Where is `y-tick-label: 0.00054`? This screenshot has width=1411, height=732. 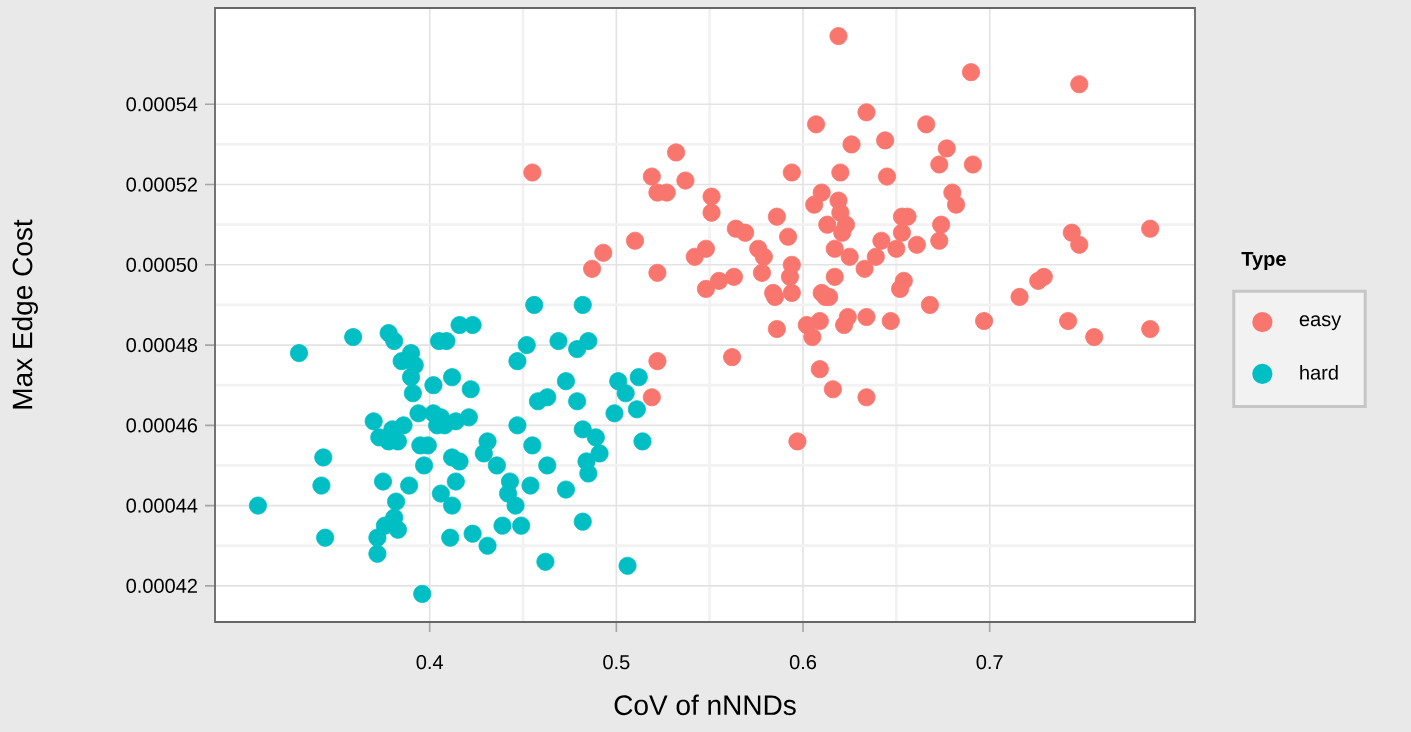
y-tick-label: 0.00054 is located at coordinates (162, 104).